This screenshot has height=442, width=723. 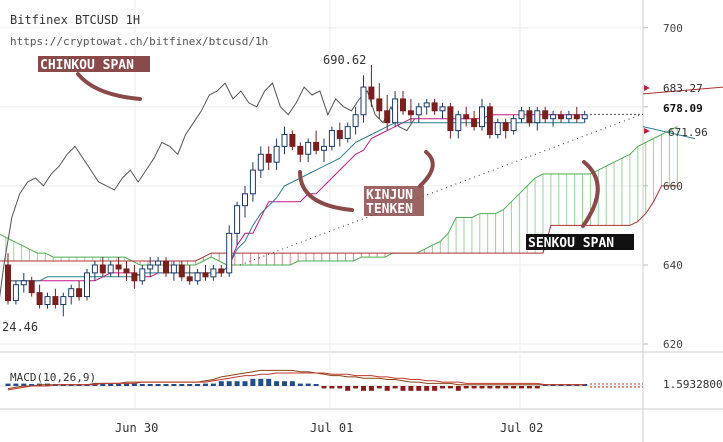 I want to click on low-price-label: 24.46, so click(x=20, y=327).